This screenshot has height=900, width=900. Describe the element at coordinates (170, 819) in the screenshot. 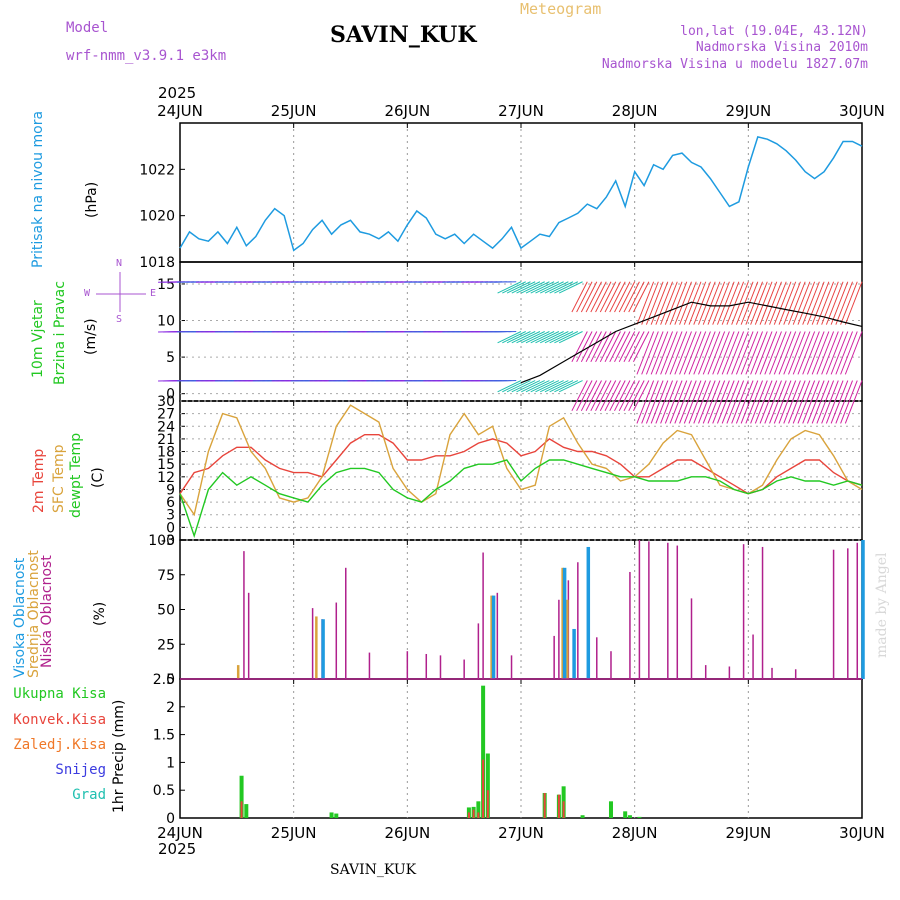

I see `precip-y-tick-label: 0` at that location.